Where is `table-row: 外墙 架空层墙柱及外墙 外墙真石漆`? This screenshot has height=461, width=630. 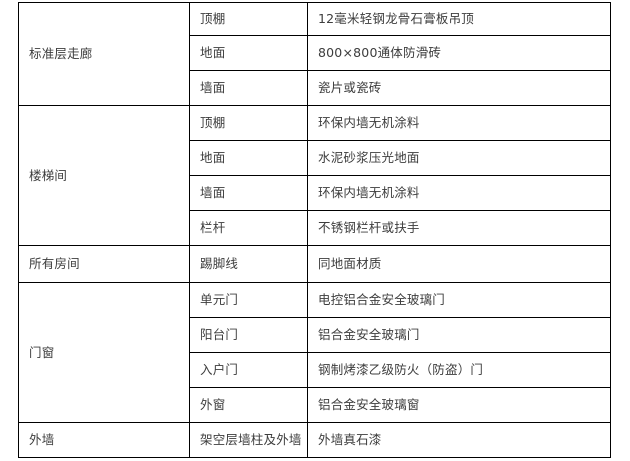
table-row: 外墙 架空层墙柱及外墙 外墙真石漆 is located at coordinates (314, 440).